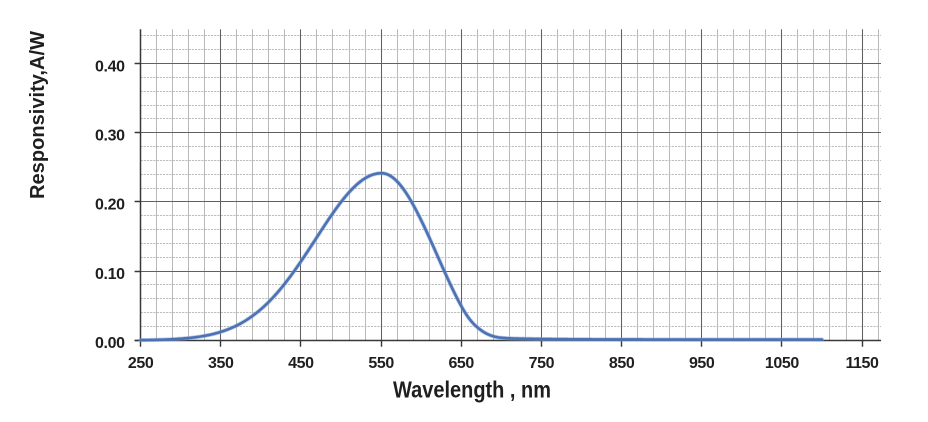 The image size is (928, 422). Describe the element at coordinates (141, 363) in the screenshot. I see `svg-text: 250` at that location.